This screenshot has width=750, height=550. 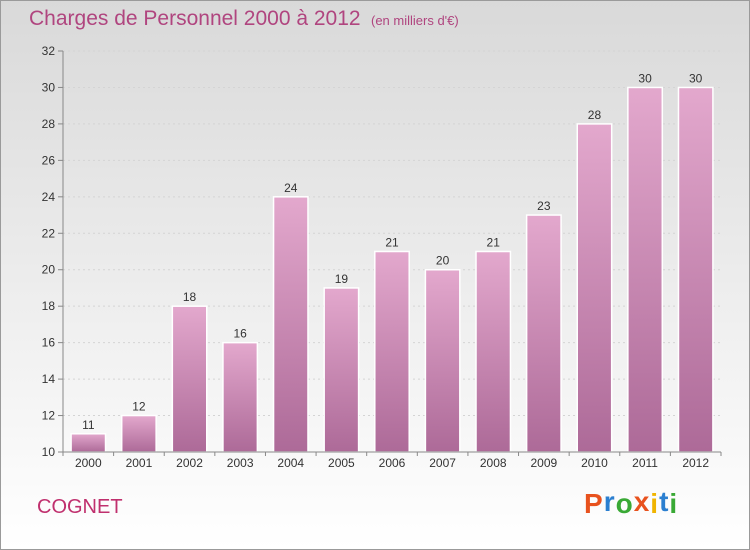 I want to click on bar-2012, so click(x=695, y=269).